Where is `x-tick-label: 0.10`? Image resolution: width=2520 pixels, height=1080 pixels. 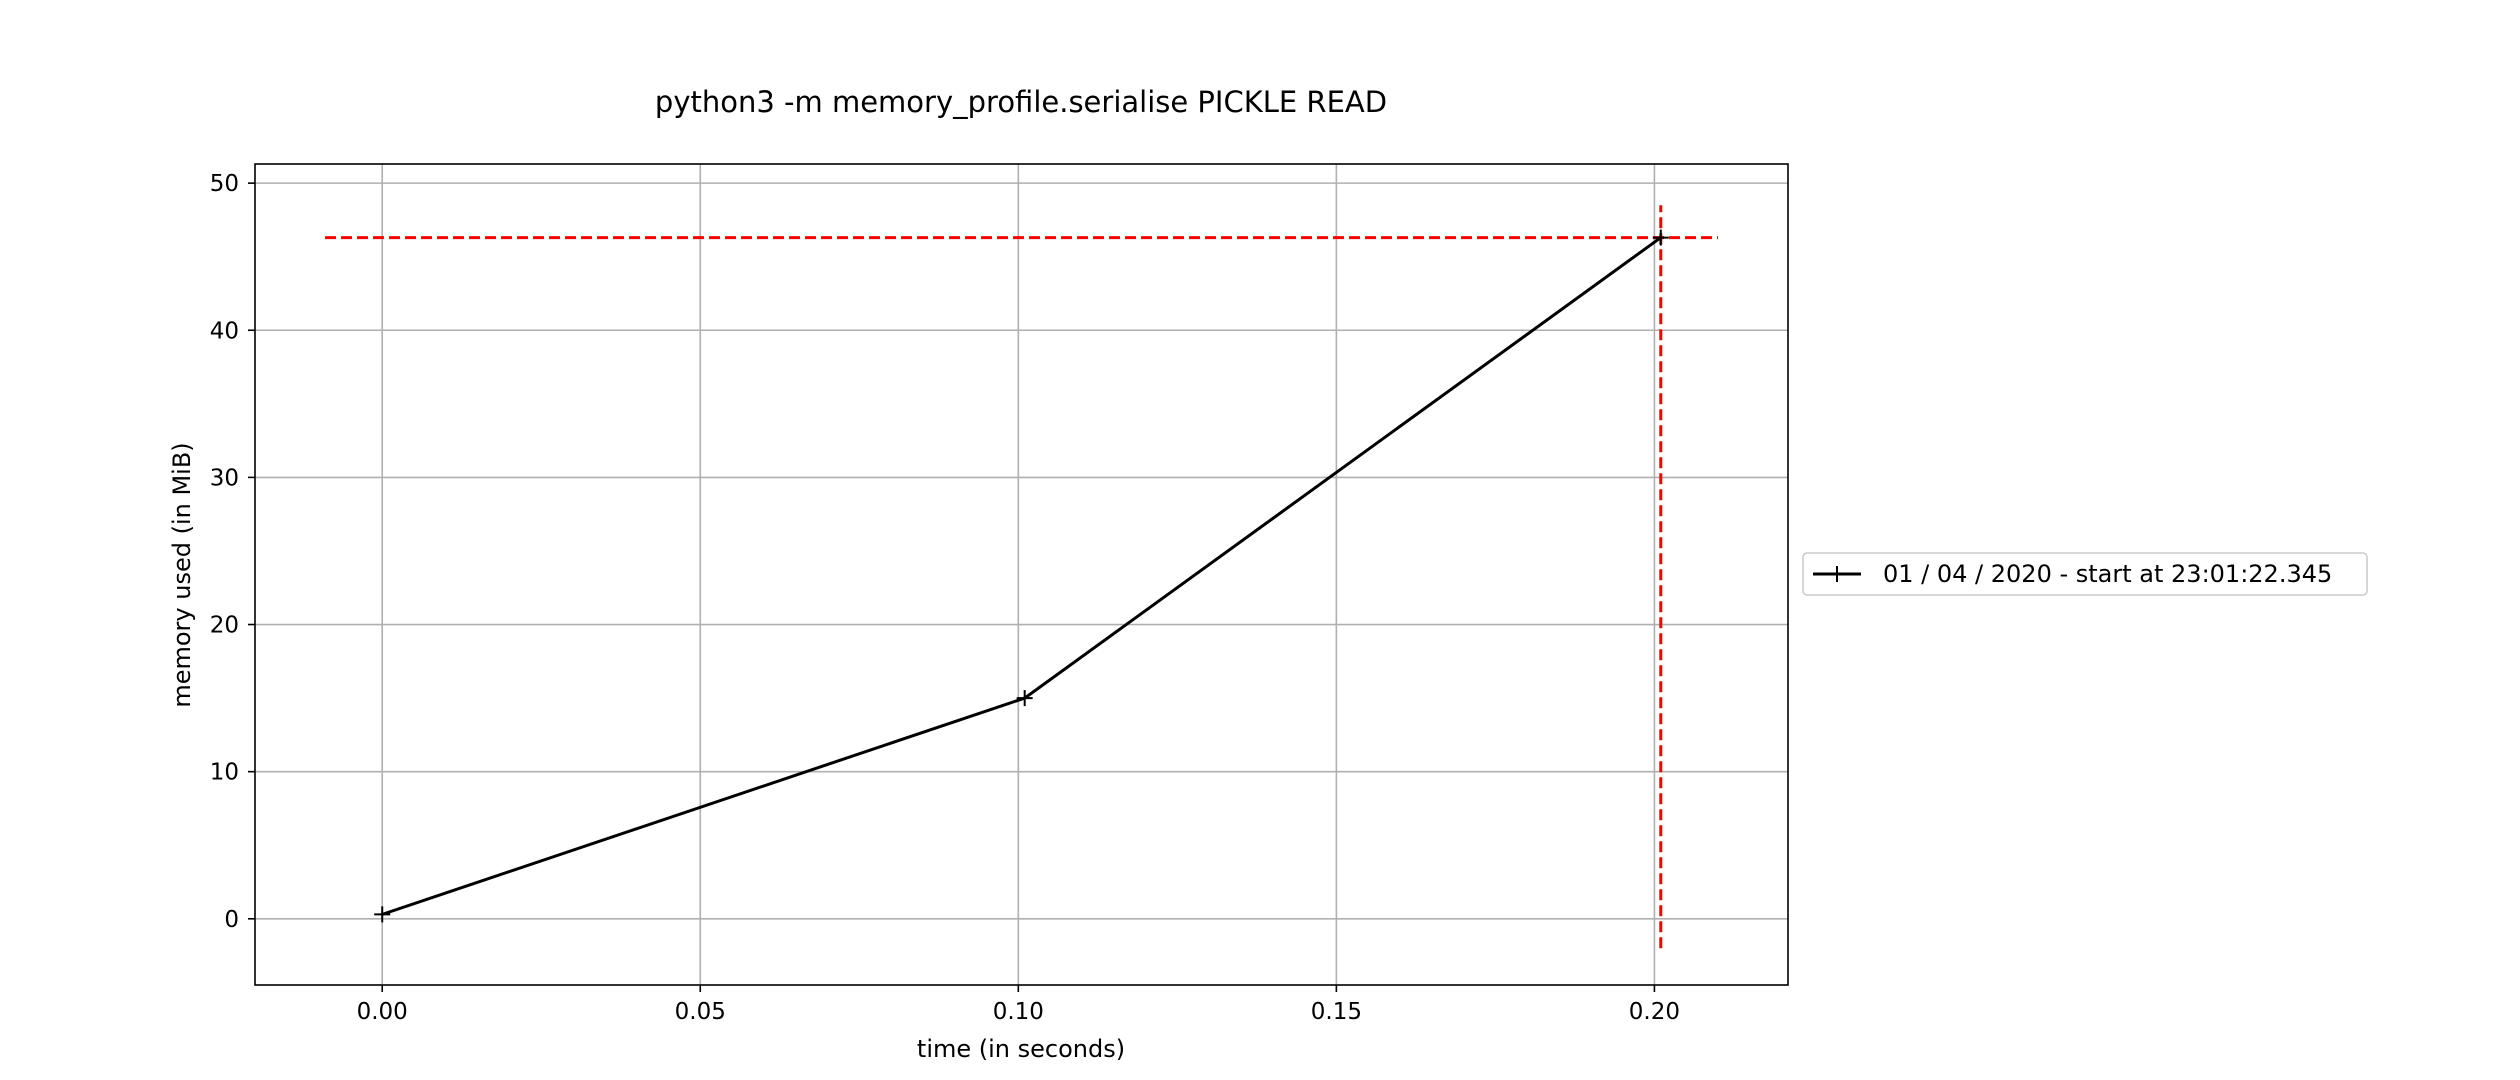 x-tick-label: 0.10 is located at coordinates (1018, 1012).